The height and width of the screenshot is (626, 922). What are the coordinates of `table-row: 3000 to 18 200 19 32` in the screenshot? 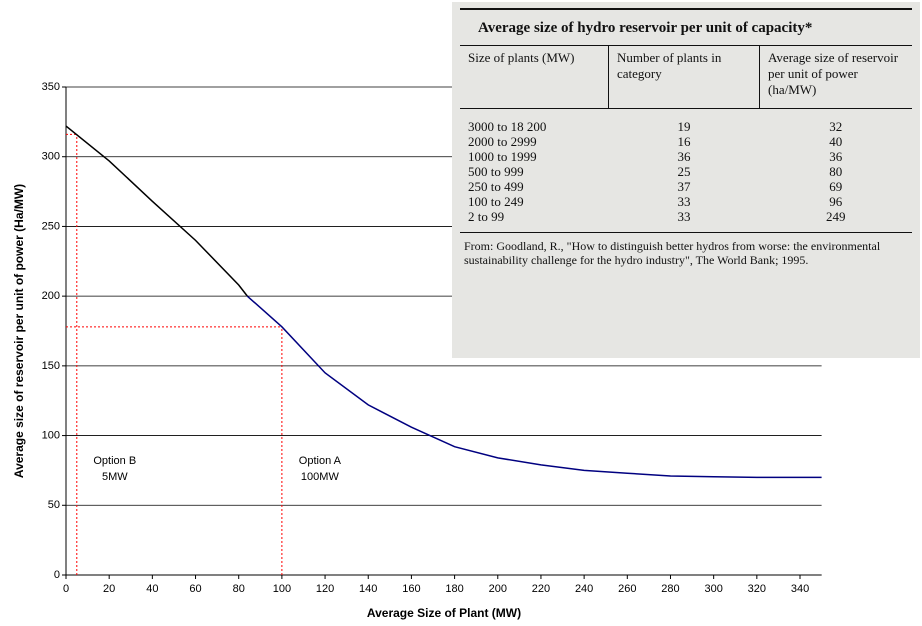 It's located at (686, 122).